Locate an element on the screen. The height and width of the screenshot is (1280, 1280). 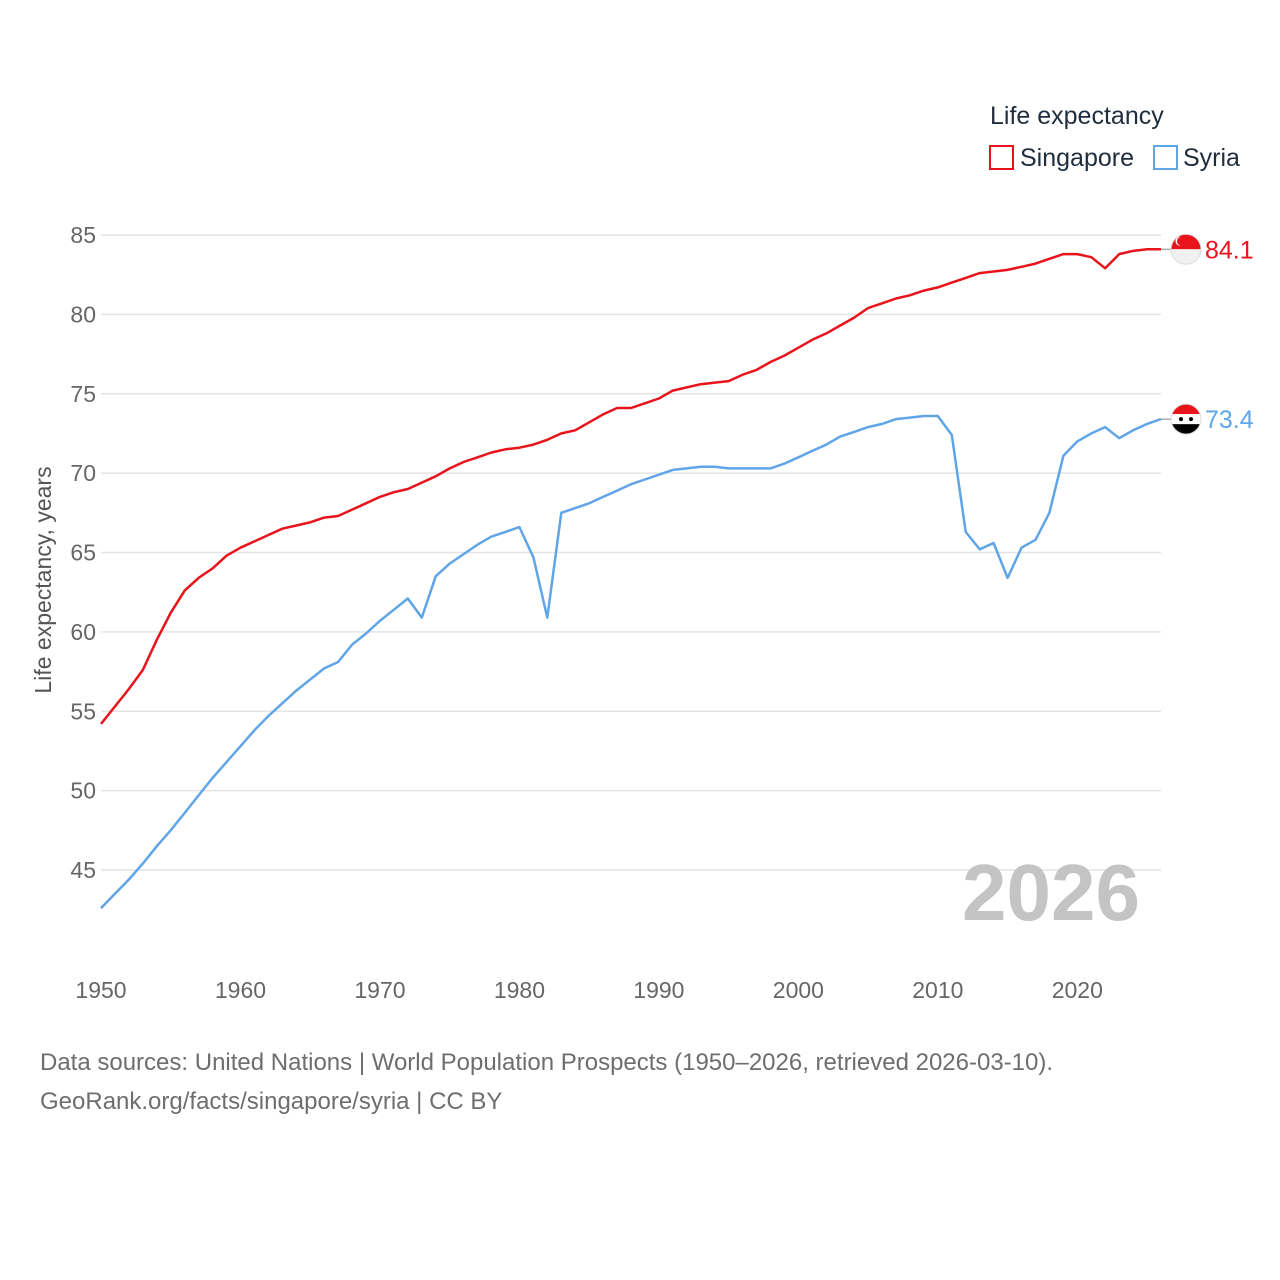
syria-flag-icon is located at coordinates (1186, 419).